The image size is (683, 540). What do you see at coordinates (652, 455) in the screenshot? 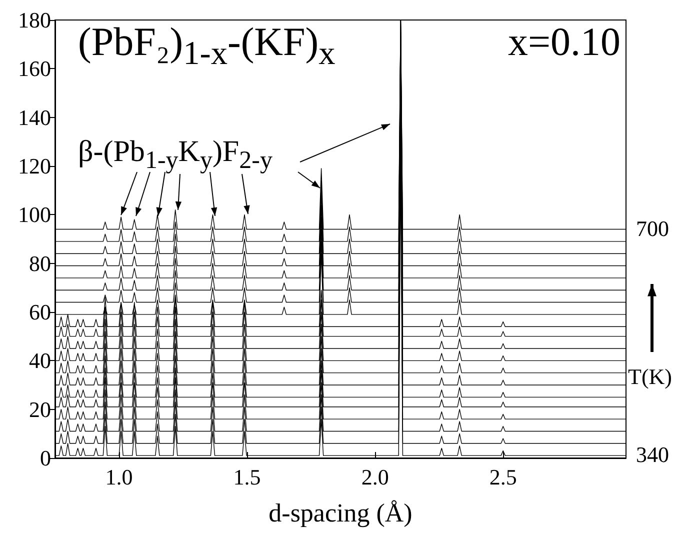
I see `text: 340` at bounding box center [652, 455].